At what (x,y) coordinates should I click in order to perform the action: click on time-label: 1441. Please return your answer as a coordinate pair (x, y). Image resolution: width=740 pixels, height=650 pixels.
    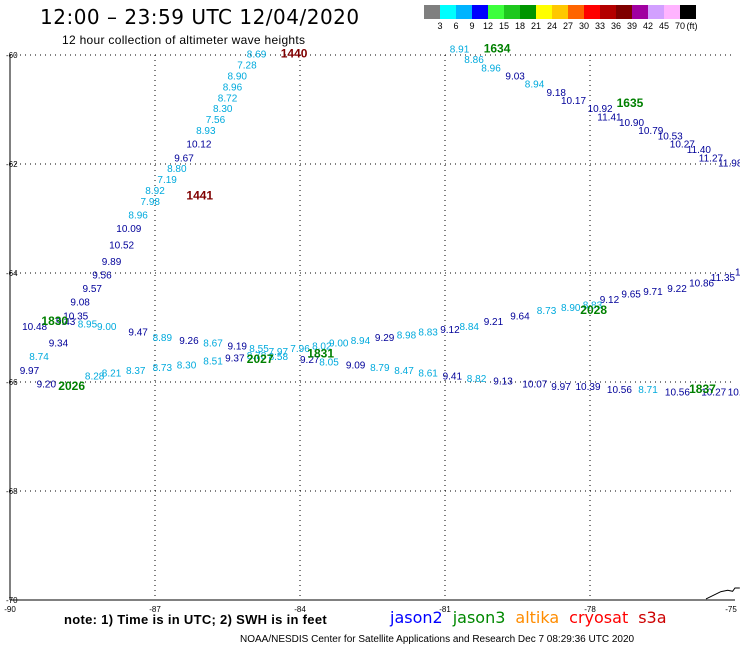
    Looking at the image, I should click on (199, 195).